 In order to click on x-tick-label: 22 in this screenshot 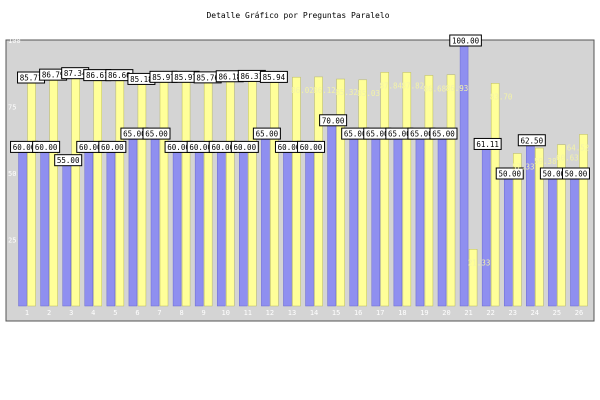, I will do `click(490, 313)`.